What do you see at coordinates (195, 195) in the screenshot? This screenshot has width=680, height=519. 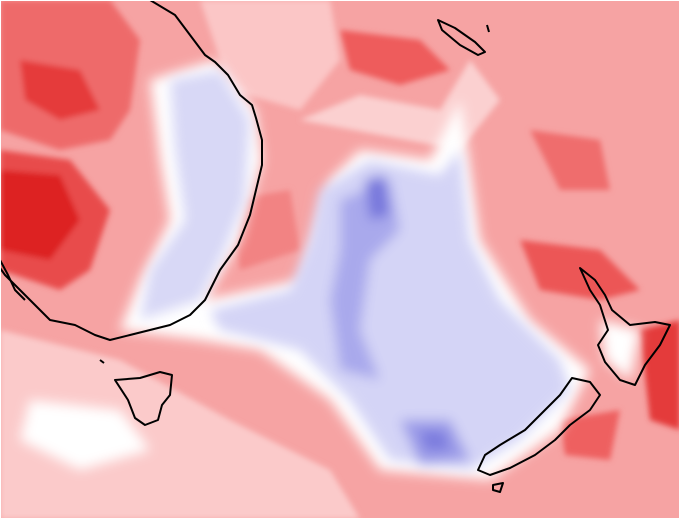 I see `light-blue-area` at bounding box center [195, 195].